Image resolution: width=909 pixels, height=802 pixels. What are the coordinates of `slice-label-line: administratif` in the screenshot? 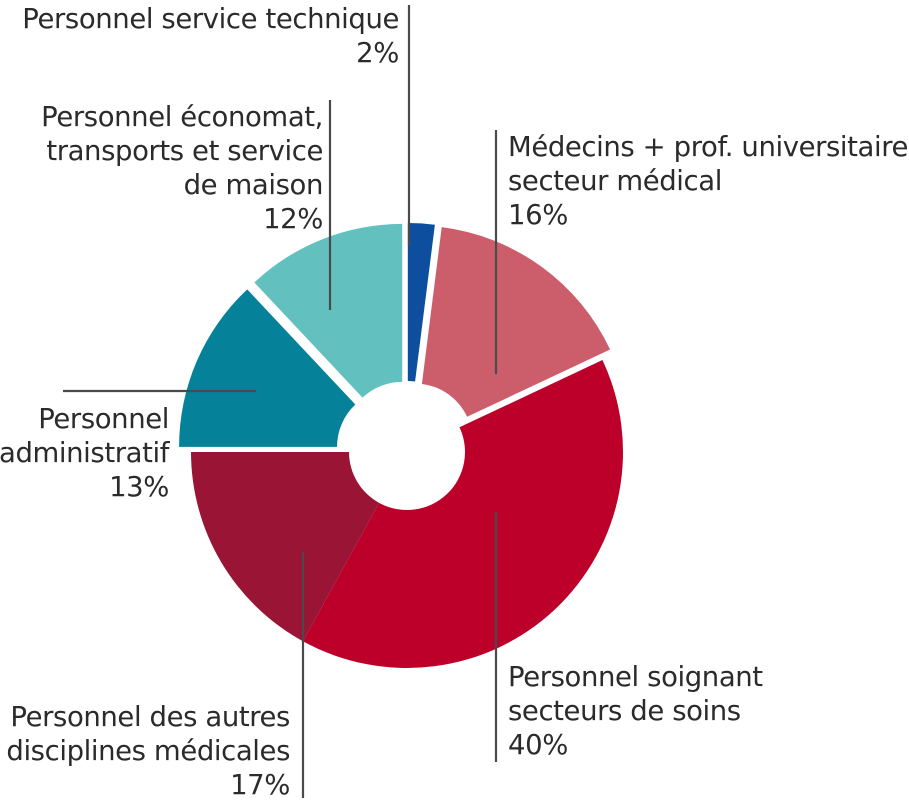 It's located at (84, 453).